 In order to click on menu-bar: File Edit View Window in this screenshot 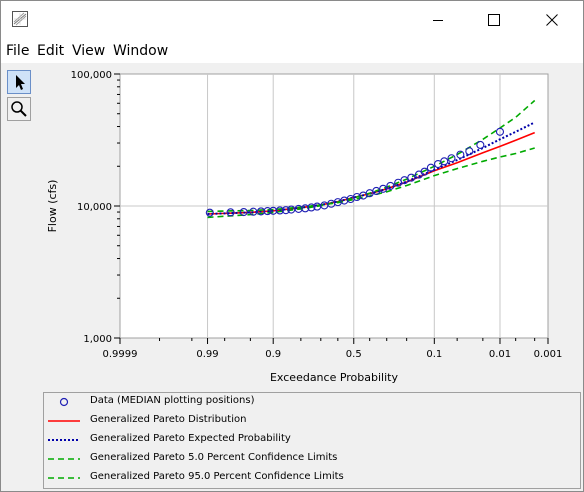, I will do `click(292, 51)`.